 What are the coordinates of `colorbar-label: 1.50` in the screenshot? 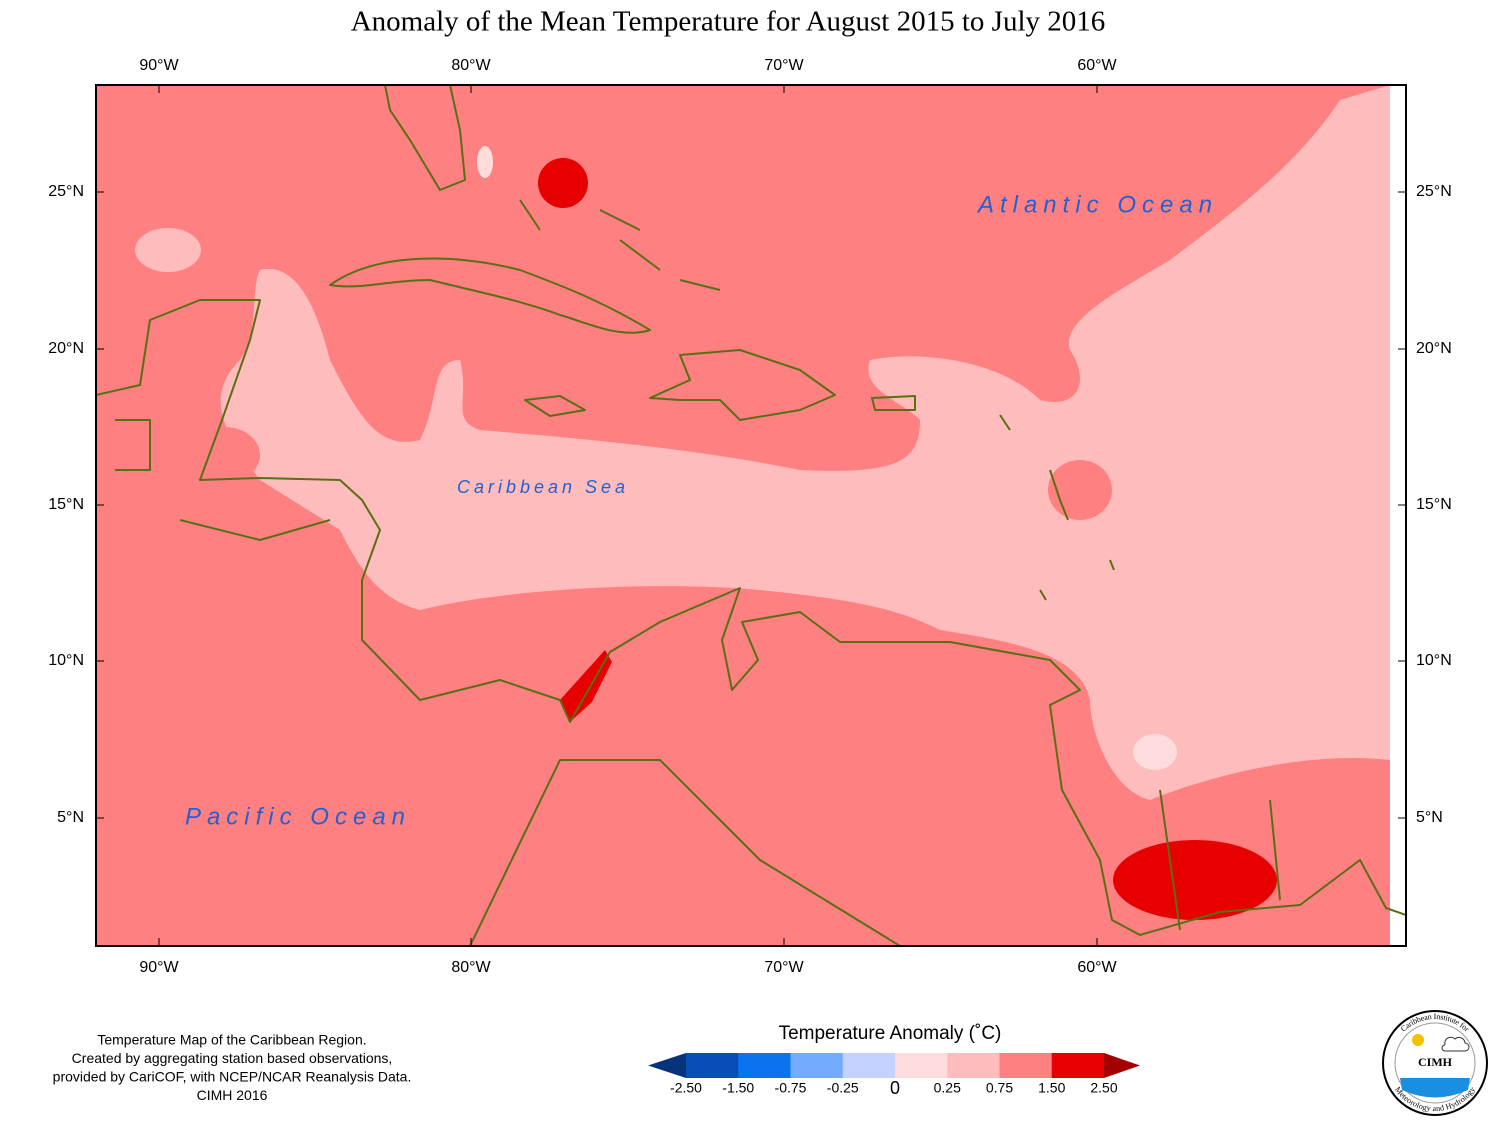 It's located at (1051, 1088).